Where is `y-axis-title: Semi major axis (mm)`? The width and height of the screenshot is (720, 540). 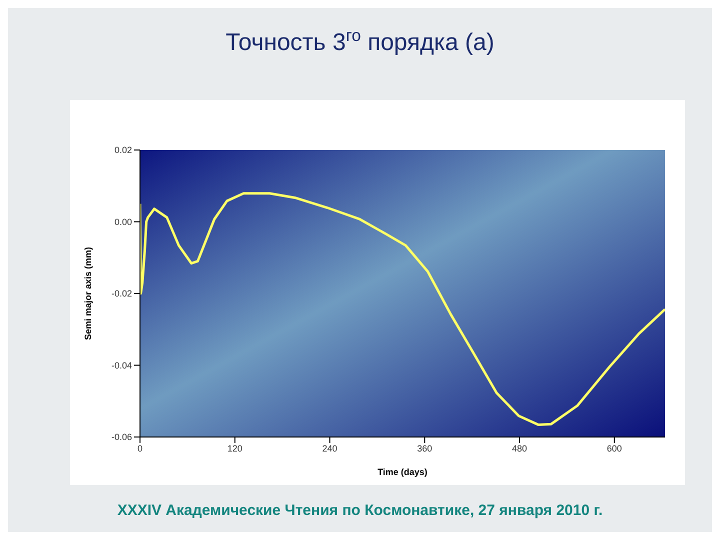 y-axis-title: Semi major axis (mm) is located at coordinates (88, 293).